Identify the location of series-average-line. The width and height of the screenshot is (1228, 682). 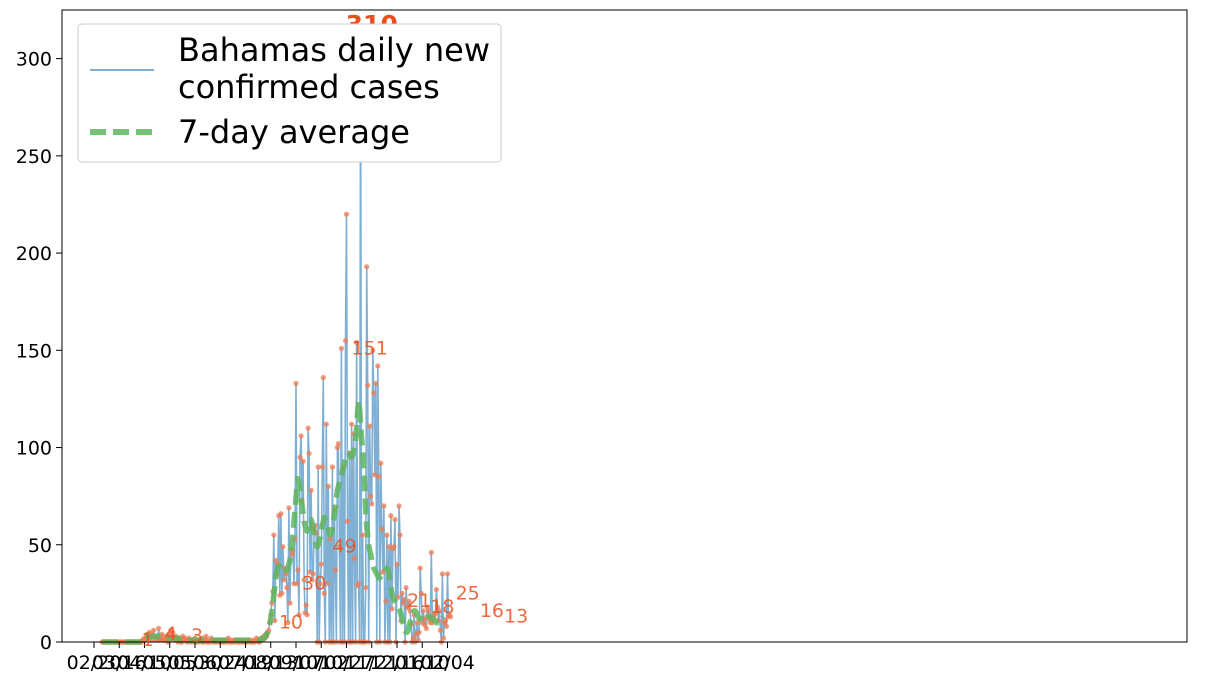
(273, 521).